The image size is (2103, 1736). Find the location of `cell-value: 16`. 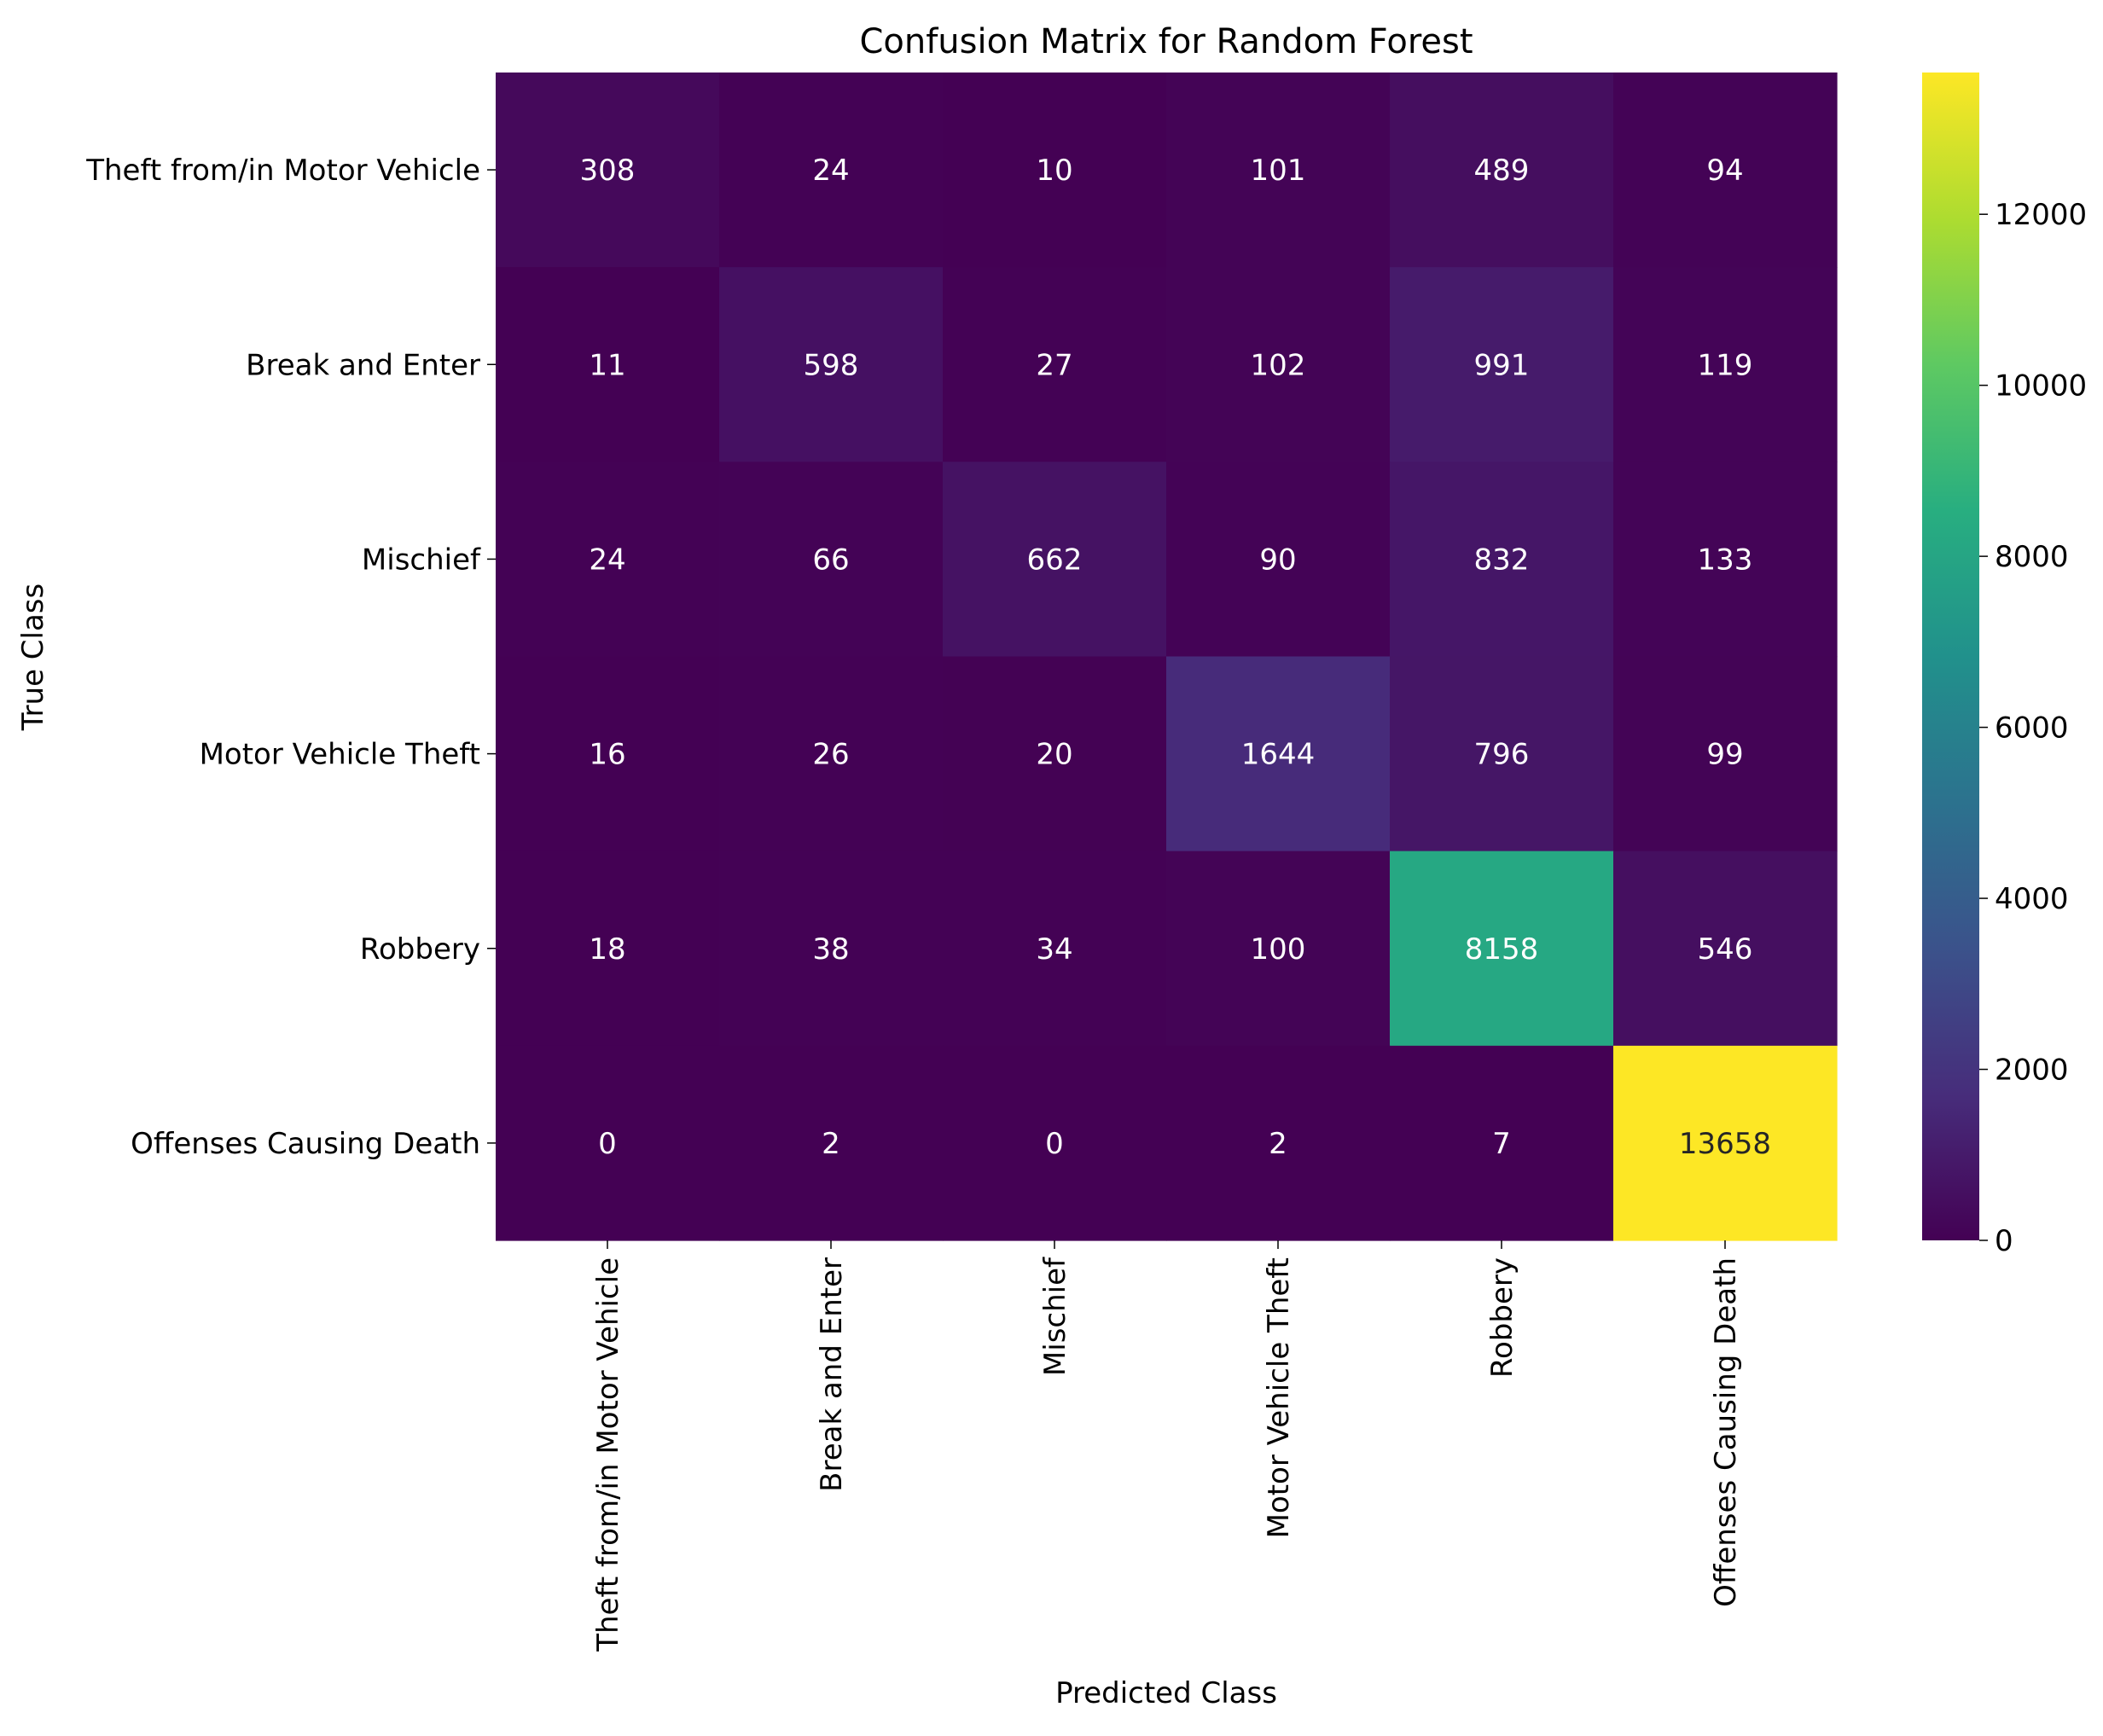

cell-value: 16 is located at coordinates (607, 755).